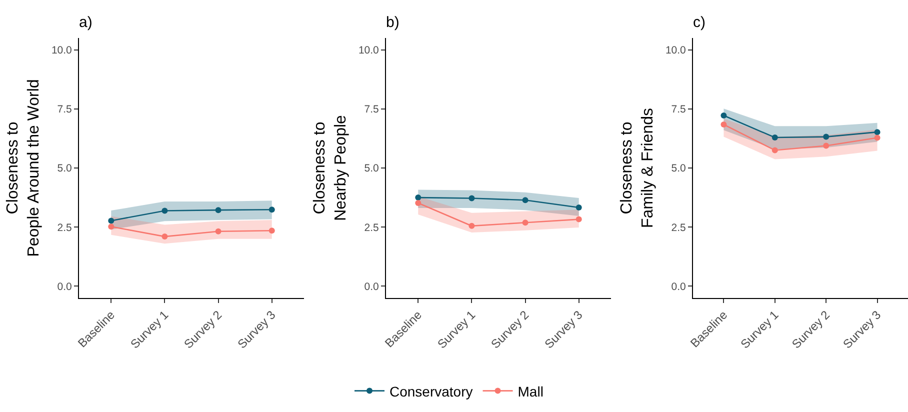  Describe the element at coordinates (637, 168) in the screenshot. I see `y-axis-title: Closeness to Family & Friends` at that location.